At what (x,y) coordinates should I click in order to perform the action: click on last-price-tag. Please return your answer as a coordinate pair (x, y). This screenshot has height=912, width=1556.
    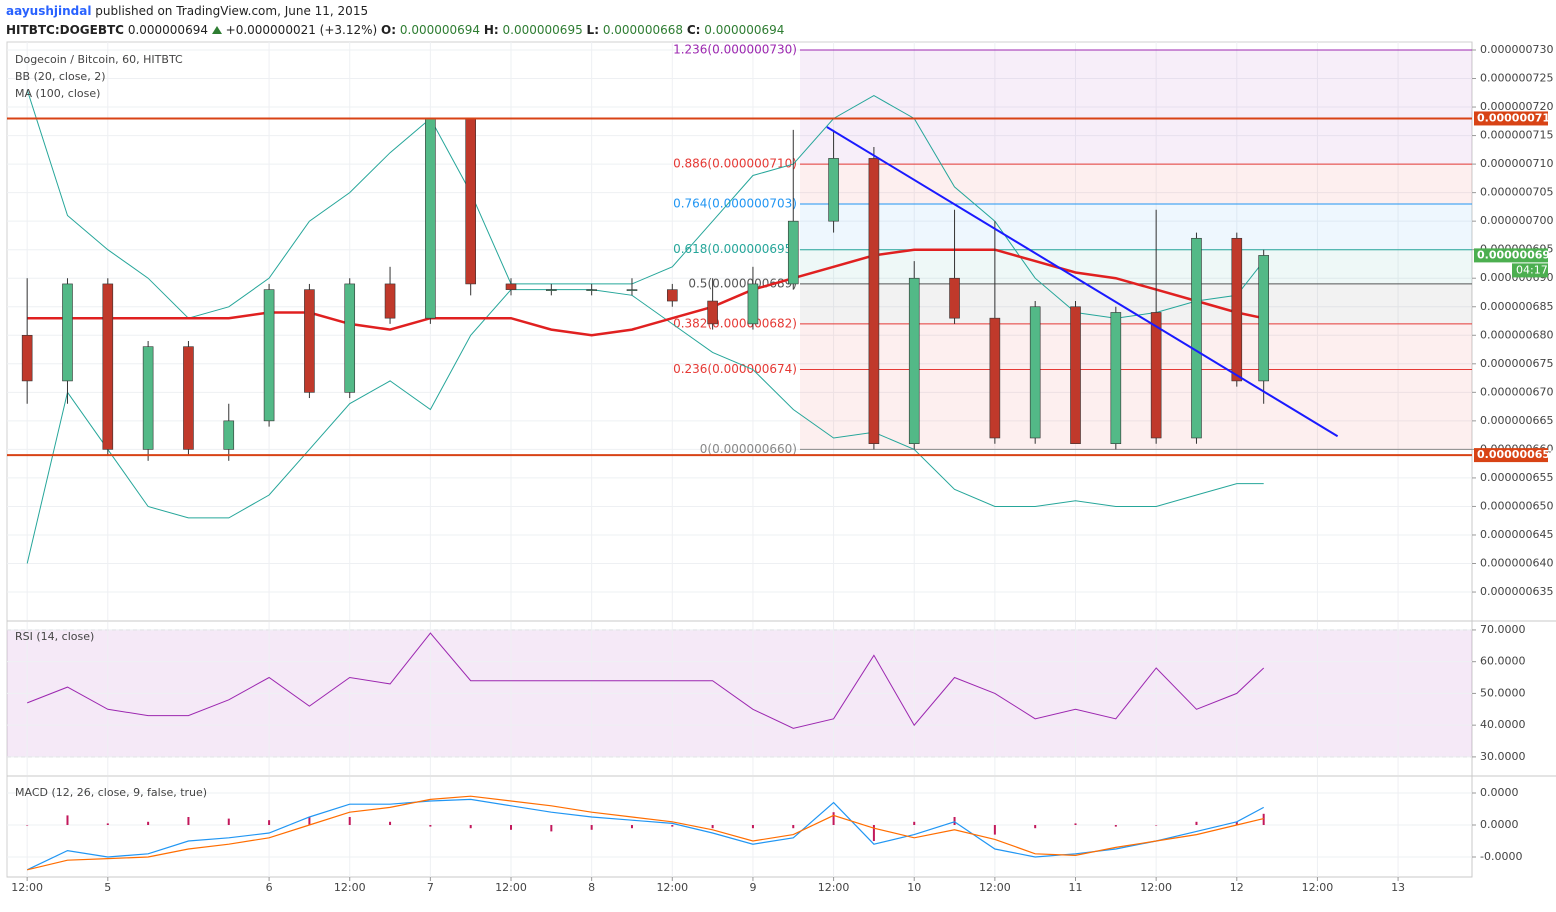
    Looking at the image, I should click on (1511, 255).